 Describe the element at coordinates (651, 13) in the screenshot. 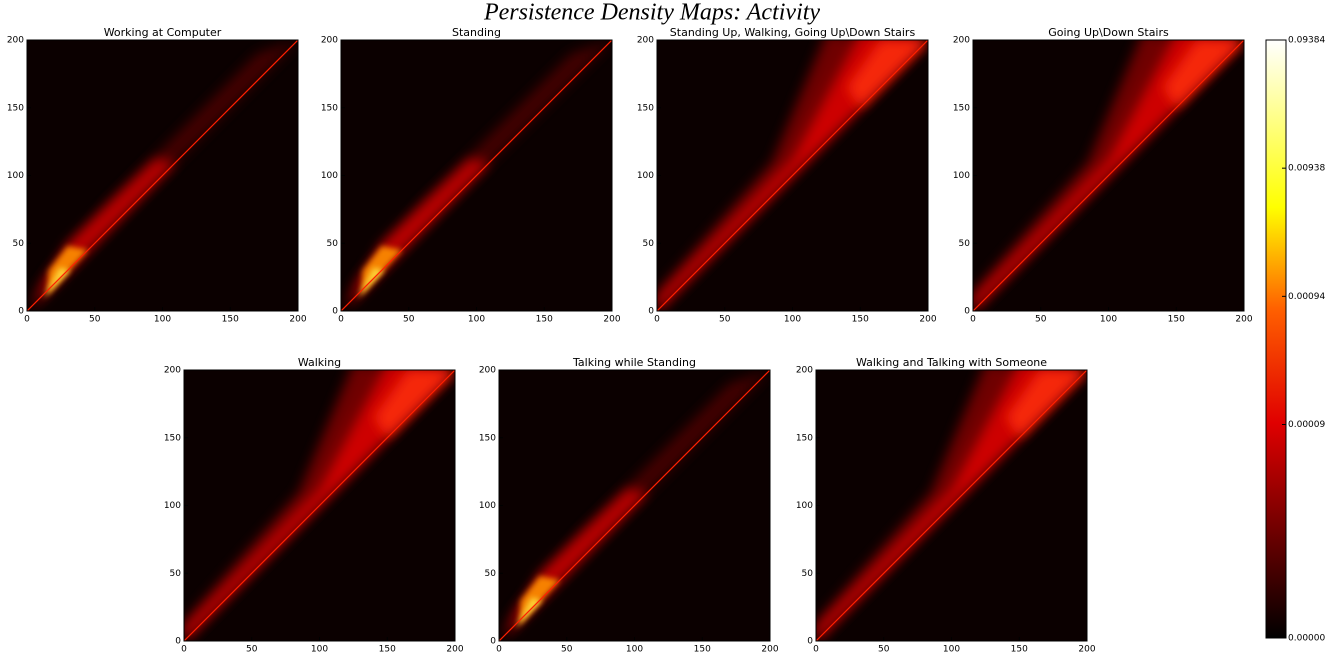

I see `chart-title: Persistence Density Maps: Activity` at that location.